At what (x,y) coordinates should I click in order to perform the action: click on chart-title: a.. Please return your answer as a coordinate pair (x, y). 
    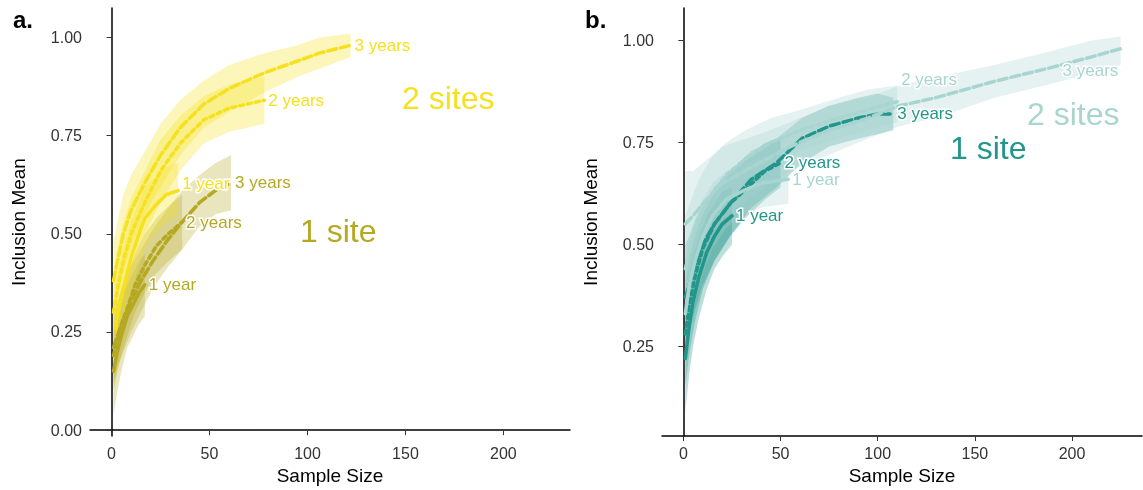
    Looking at the image, I should click on (23, 19).